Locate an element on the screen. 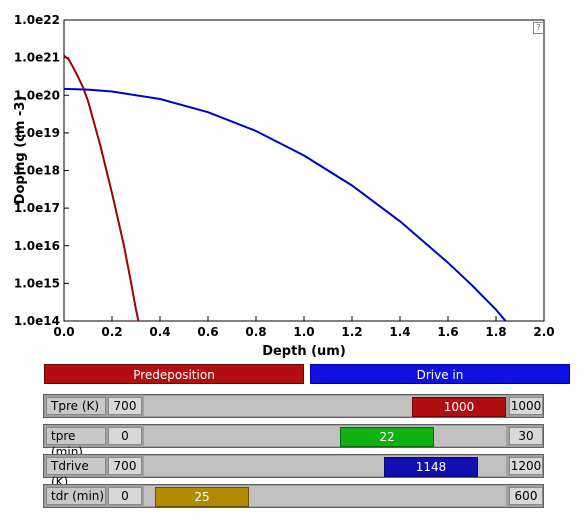 This screenshot has width=586, height=523. y-tick-label: 1.0e21 is located at coordinates (37, 58).